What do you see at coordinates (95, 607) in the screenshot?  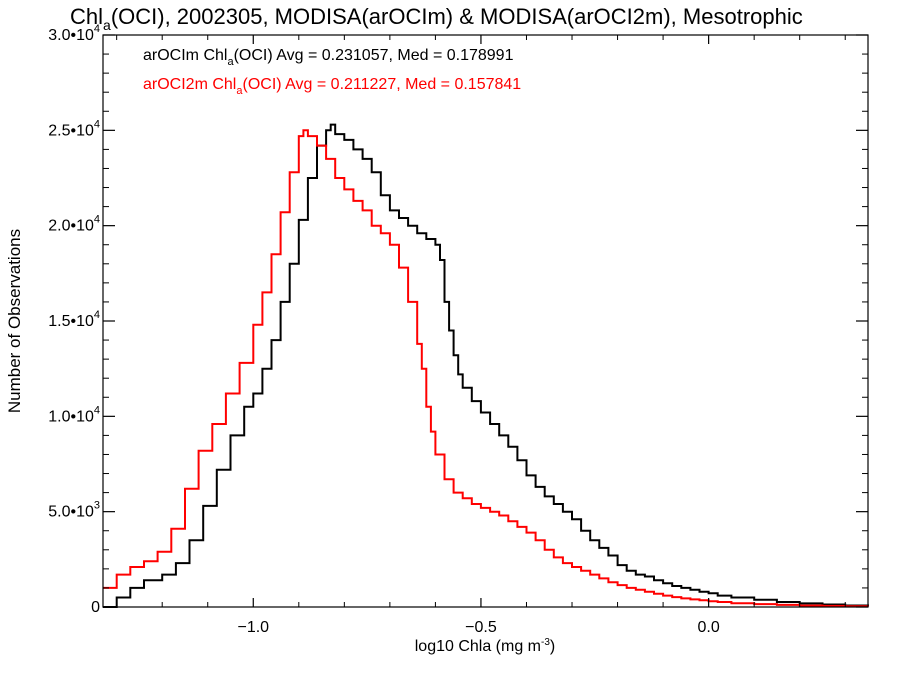 I see `y-tick-label: 0` at bounding box center [95, 607].